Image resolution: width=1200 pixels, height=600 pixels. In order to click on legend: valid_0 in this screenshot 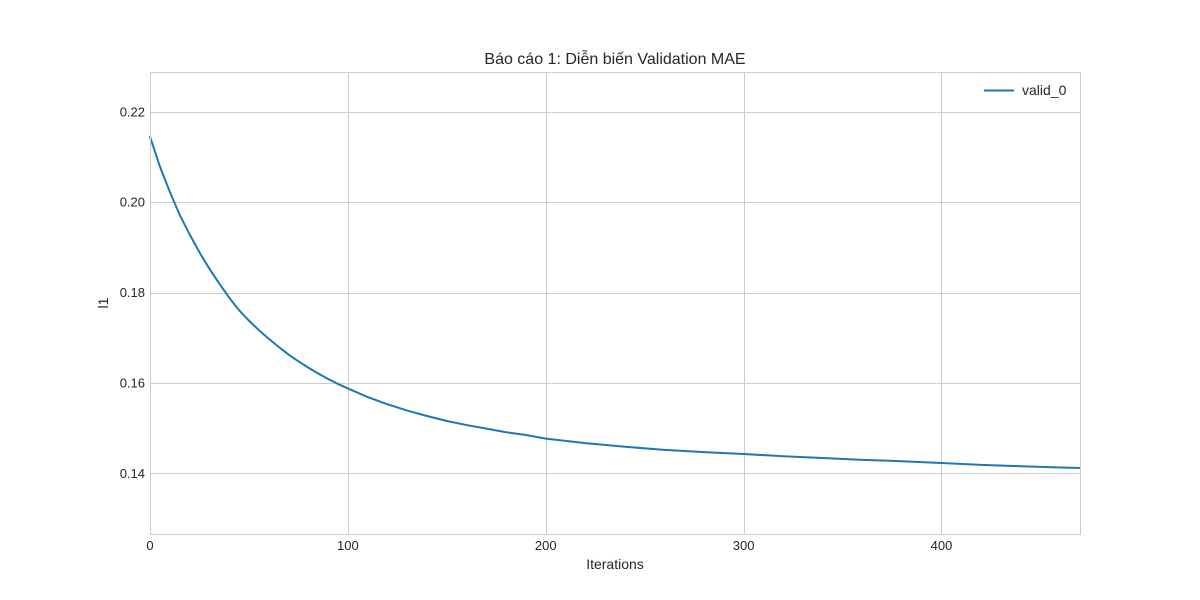, I will do `click(1025, 90)`.